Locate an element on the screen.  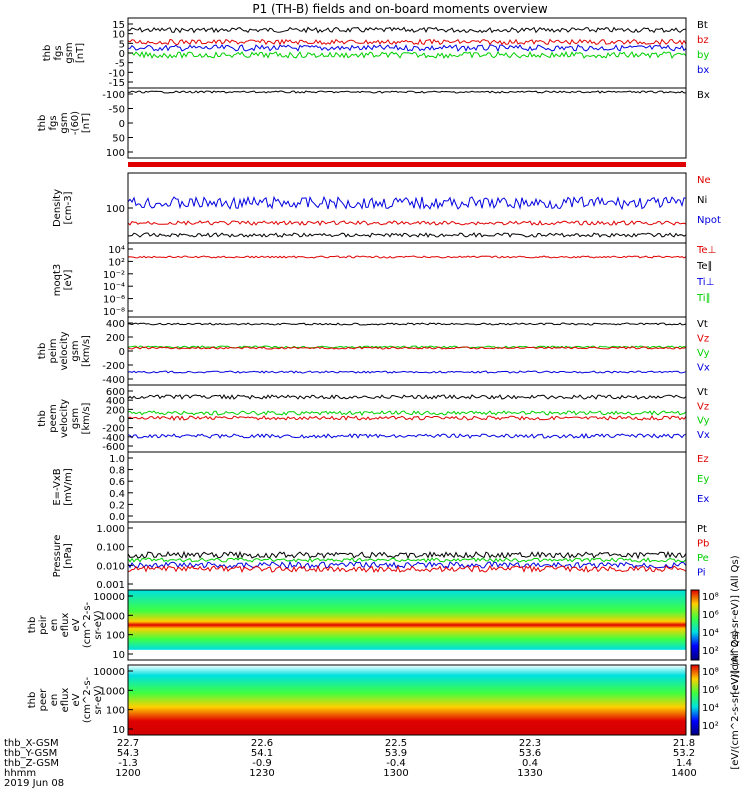
y-tick: -10 is located at coordinates (117, 73).